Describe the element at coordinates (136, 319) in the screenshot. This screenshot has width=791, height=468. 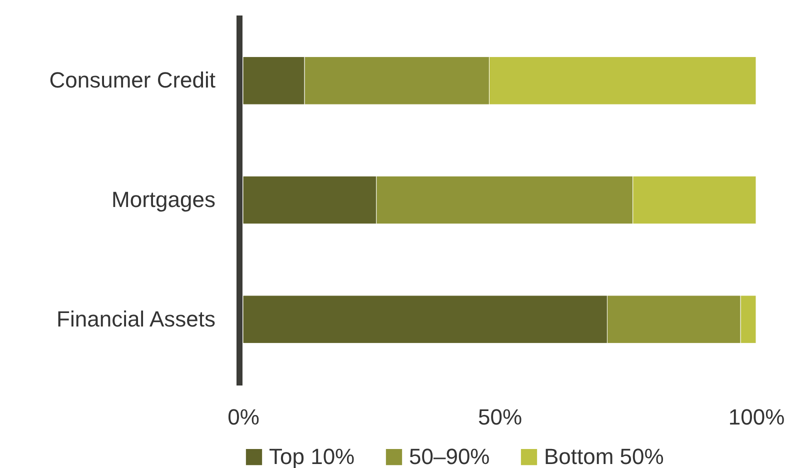
I see `y-tick-label: Financial Assets` at that location.